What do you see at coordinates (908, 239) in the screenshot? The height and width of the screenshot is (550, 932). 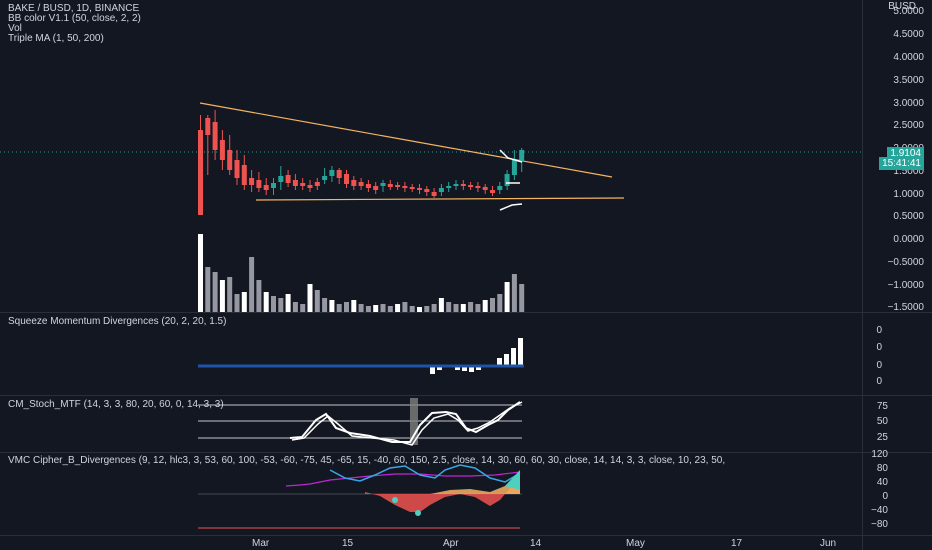 I see `price-axis-label: 0.0000` at bounding box center [908, 239].